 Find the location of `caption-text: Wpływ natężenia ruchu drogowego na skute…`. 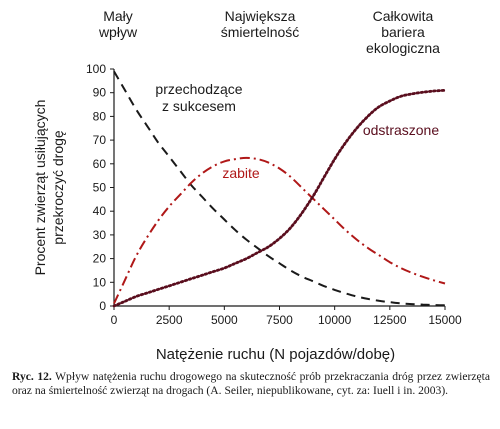

caption-text: Wpływ natężenia ruchu drogowego na skute… is located at coordinates (251, 383).